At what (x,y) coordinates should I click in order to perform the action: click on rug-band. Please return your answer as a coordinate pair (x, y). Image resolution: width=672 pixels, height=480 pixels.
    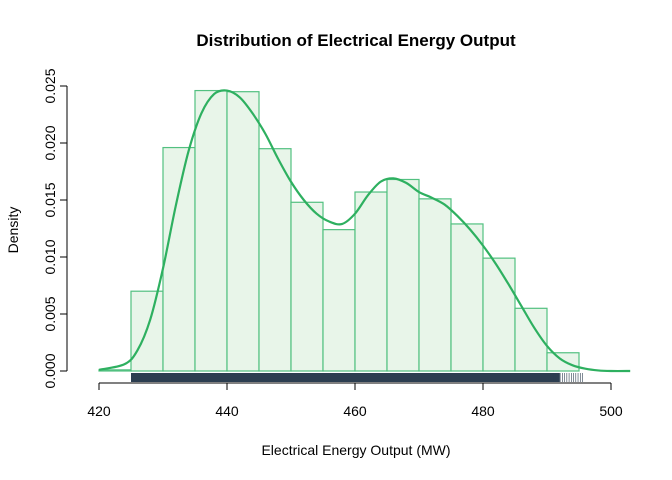
    Looking at the image, I should click on (345, 377).